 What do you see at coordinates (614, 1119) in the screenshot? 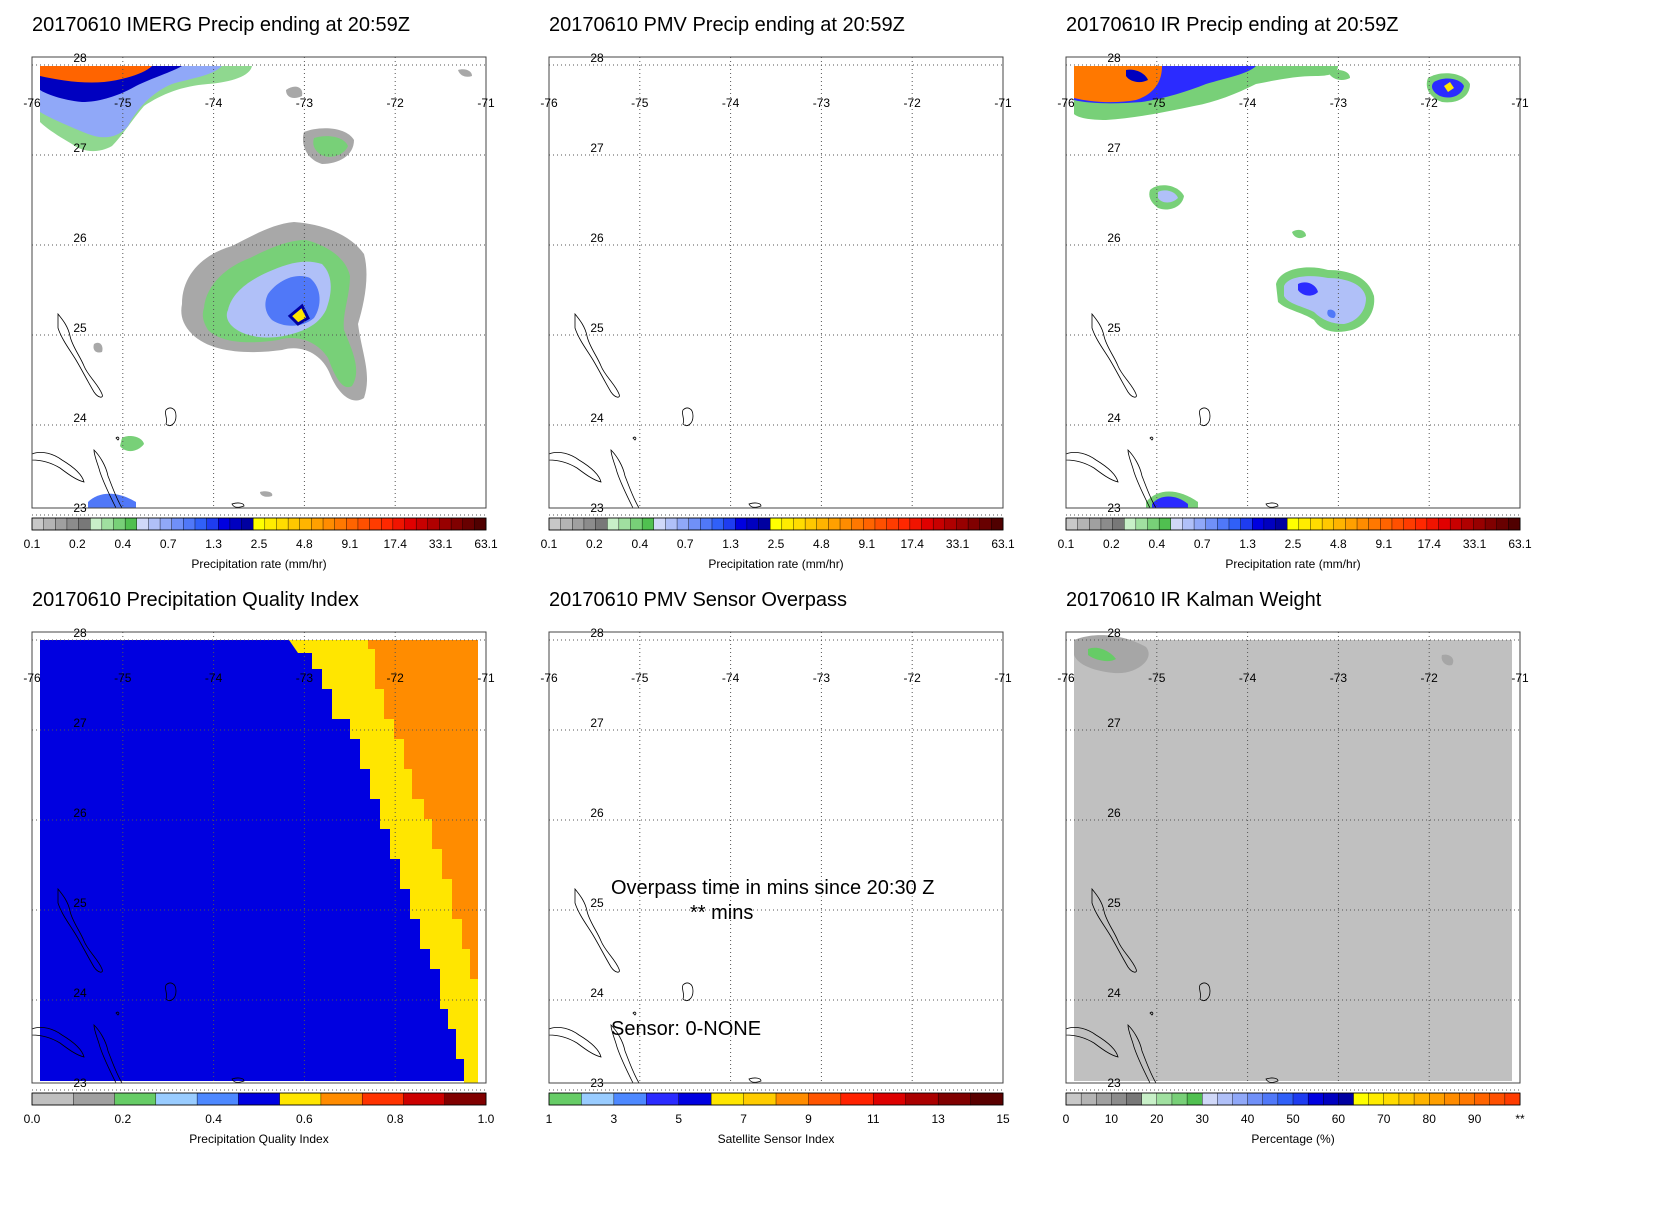
I see `colorbar-tick-label: 3` at bounding box center [614, 1119].